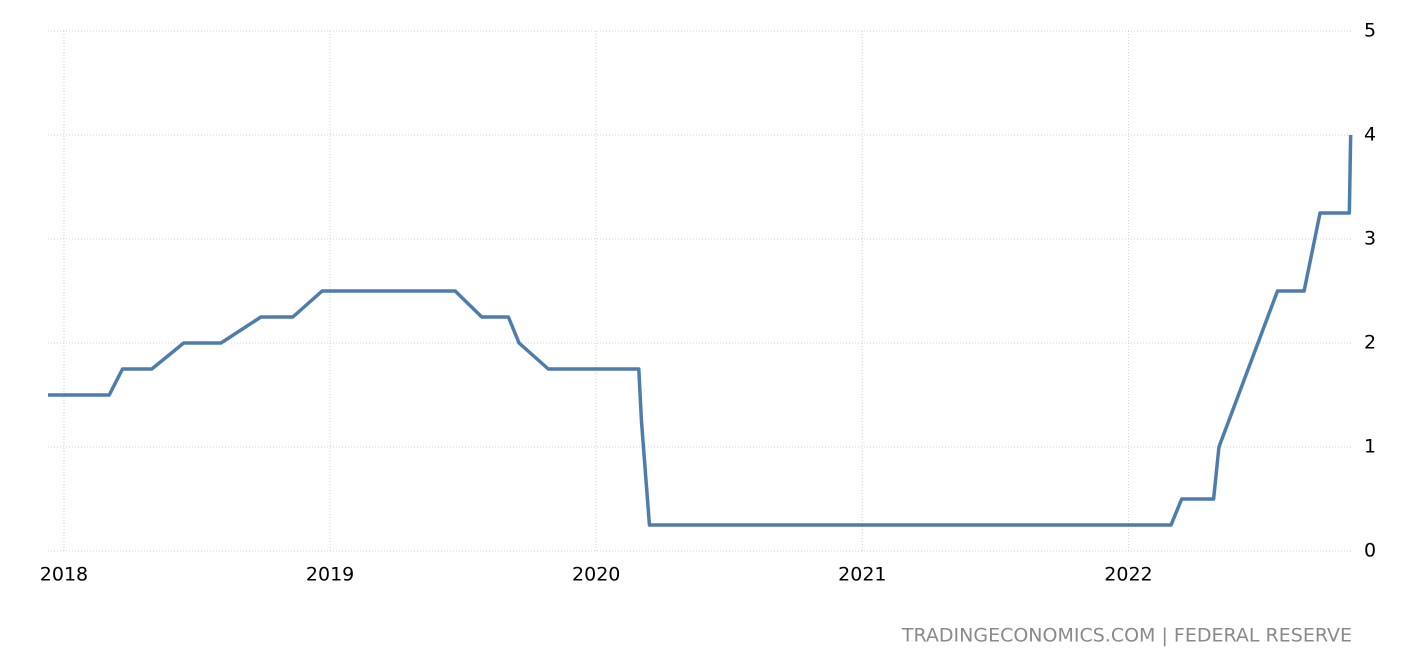 The image size is (1412, 666). Describe the element at coordinates (1370, 135) in the screenshot. I see `y-tick-label: 4` at that location.